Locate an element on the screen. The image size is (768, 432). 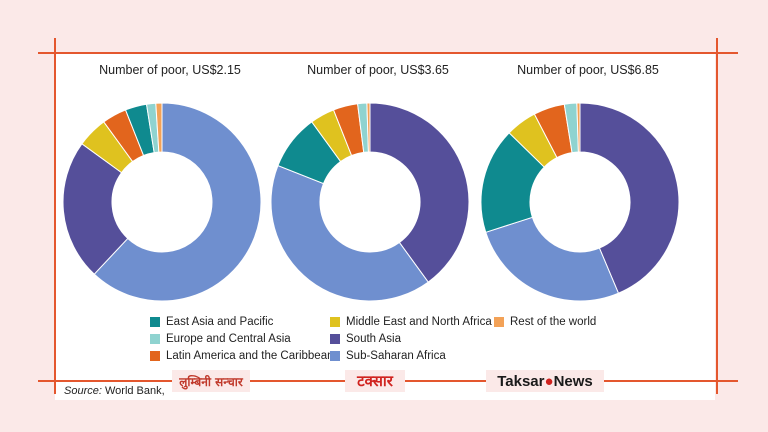
legend-item: South Asia is located at coordinates (365, 339).